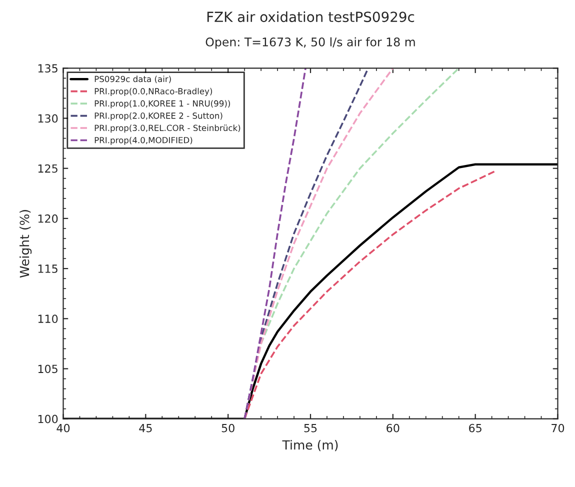 This screenshot has height=487, width=575. Describe the element at coordinates (145, 428) in the screenshot. I see `x-tick-label: 45` at that location.